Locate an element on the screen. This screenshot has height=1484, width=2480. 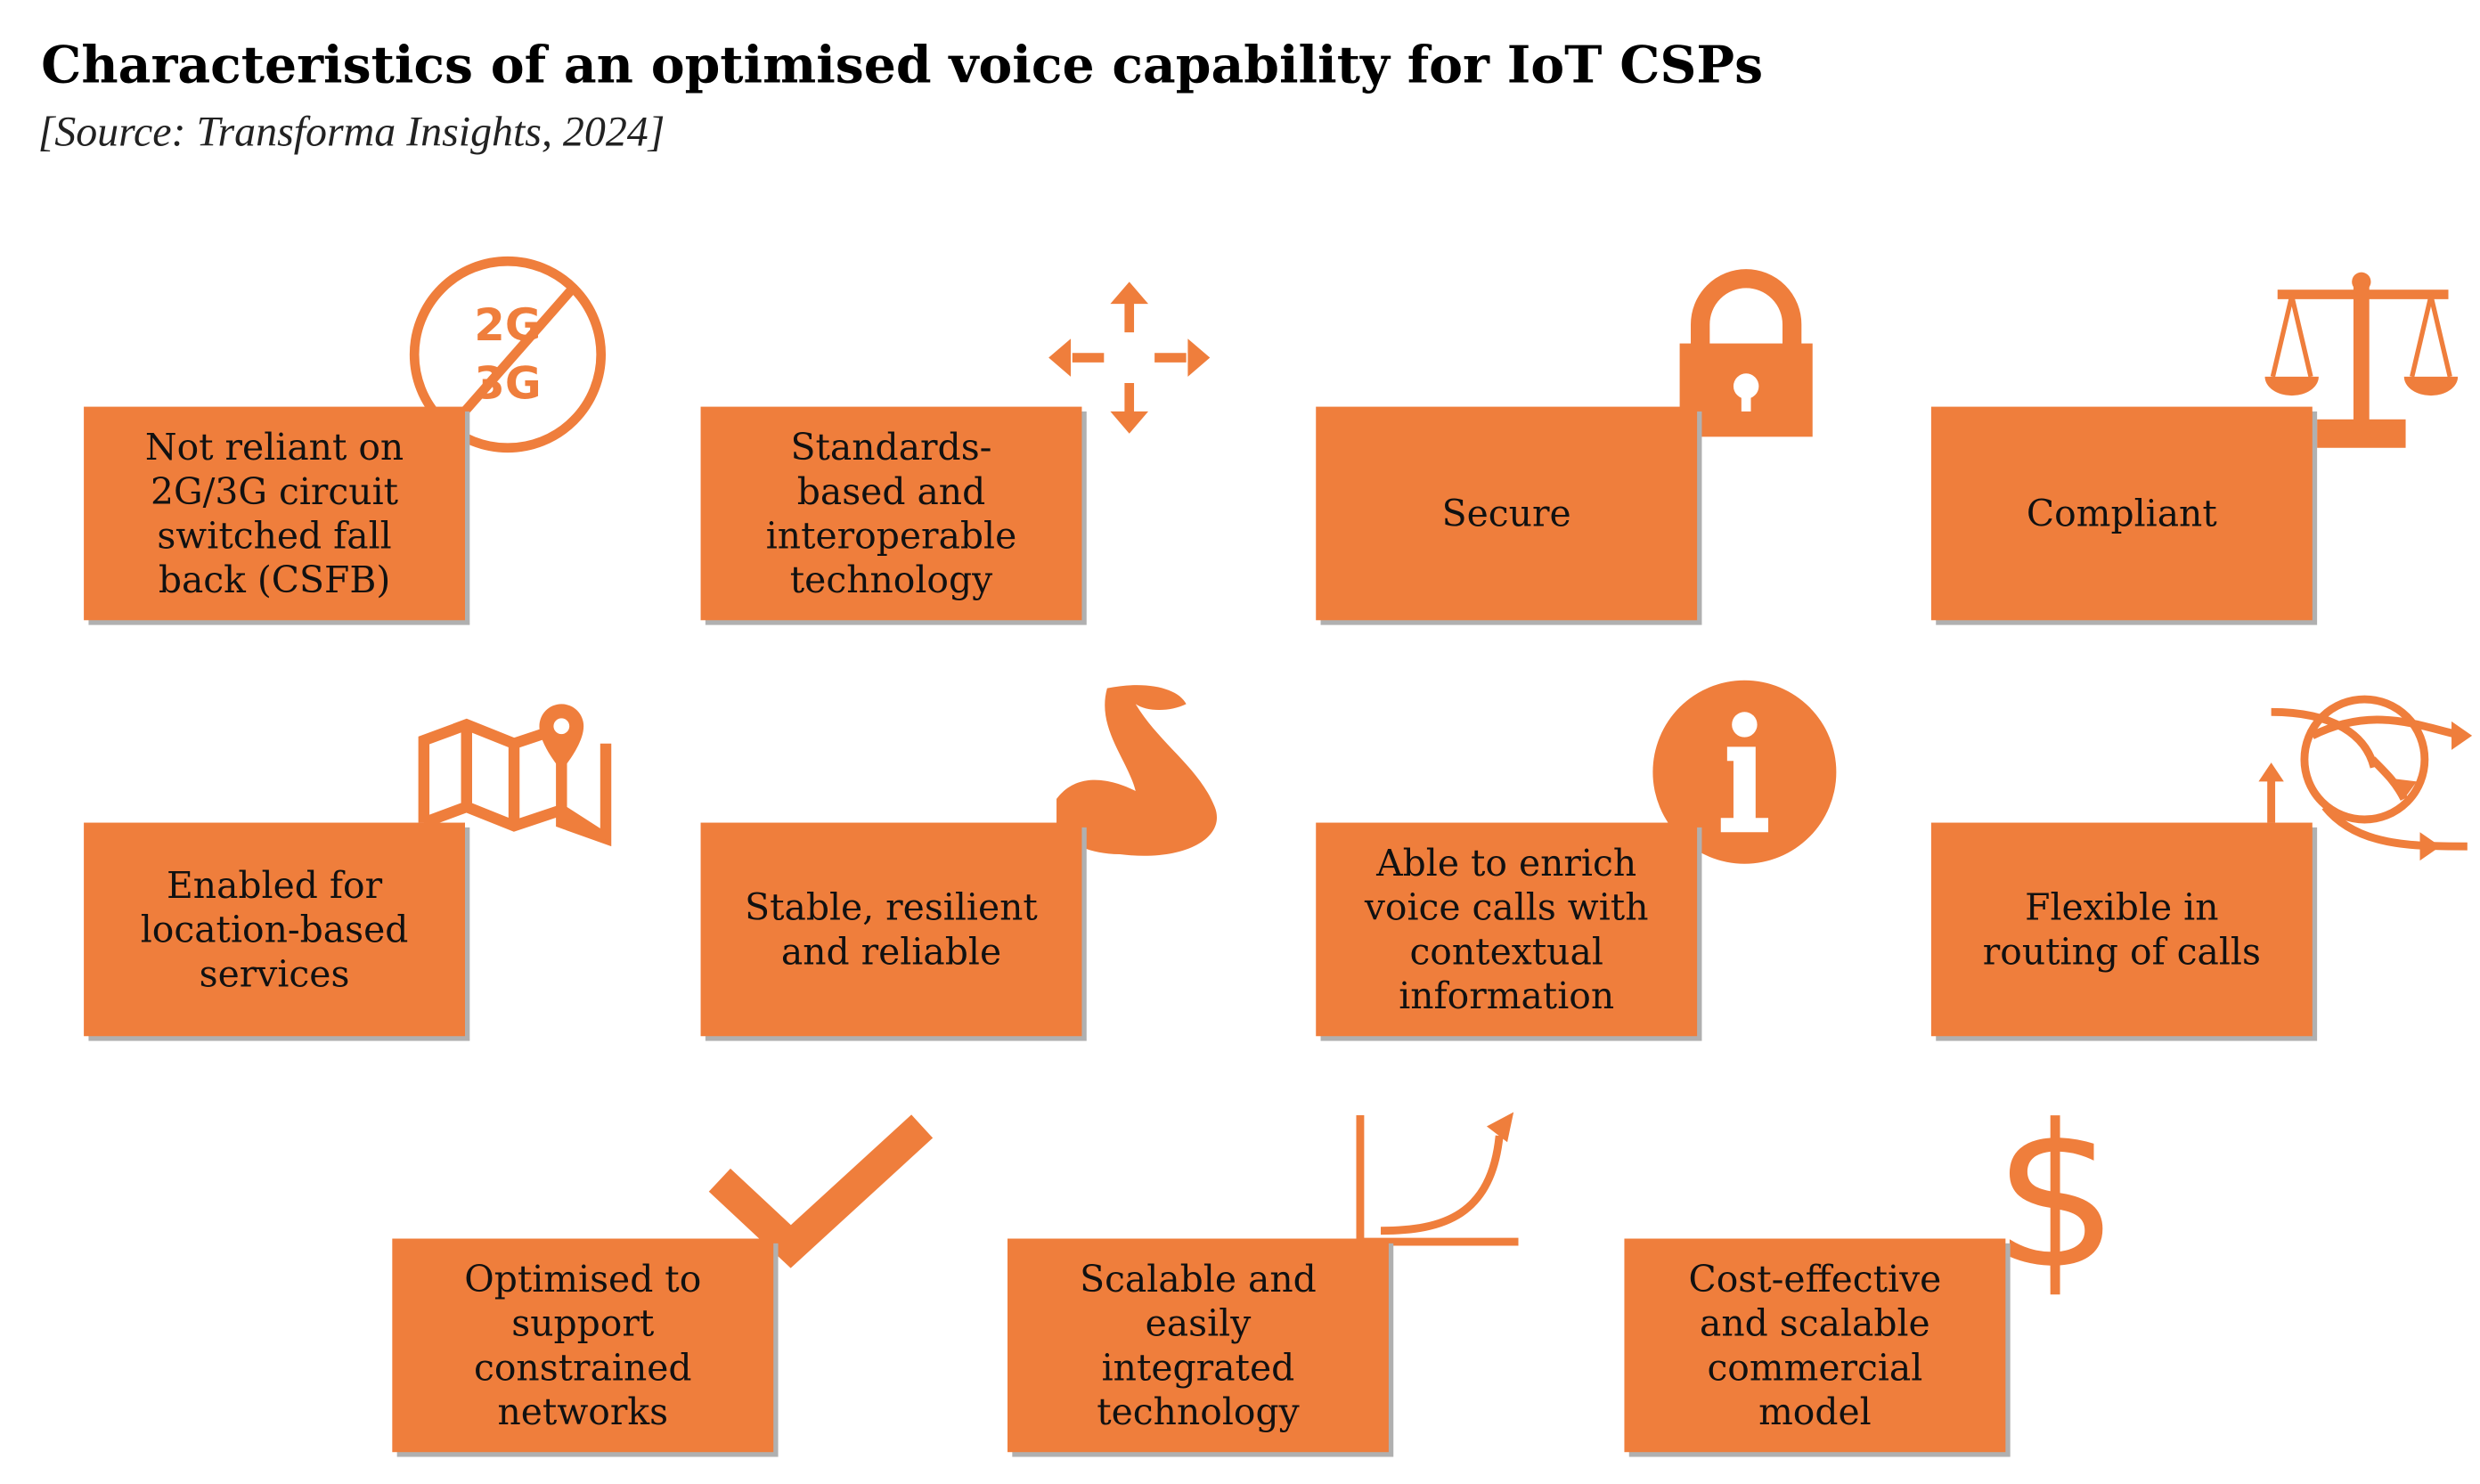
card-label: support is located at coordinates (583, 1324).